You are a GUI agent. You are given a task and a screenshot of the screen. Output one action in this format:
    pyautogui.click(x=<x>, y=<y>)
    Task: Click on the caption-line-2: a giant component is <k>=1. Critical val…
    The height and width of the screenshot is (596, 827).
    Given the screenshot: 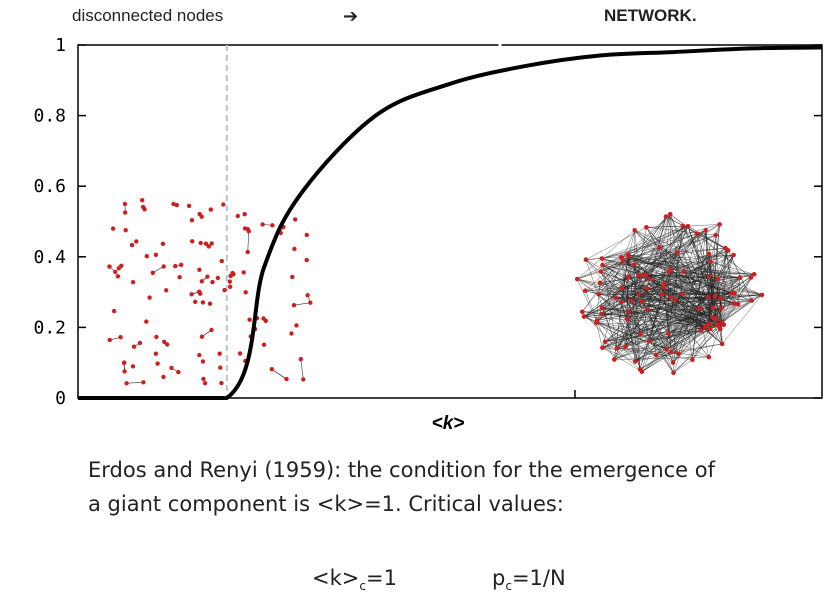 What is the action you would take?
    pyautogui.click(x=326, y=504)
    